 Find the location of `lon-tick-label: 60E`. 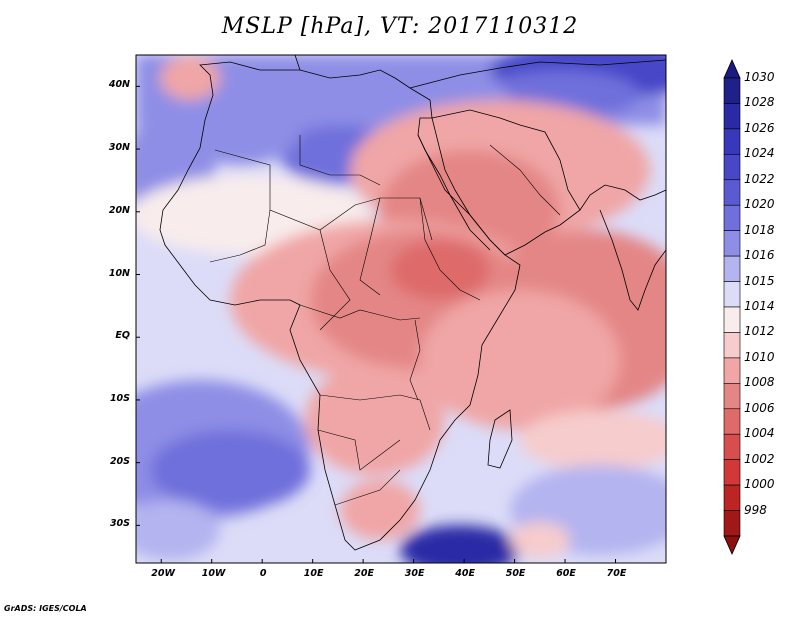

lon-tick-label: 60E is located at coordinates (566, 573).